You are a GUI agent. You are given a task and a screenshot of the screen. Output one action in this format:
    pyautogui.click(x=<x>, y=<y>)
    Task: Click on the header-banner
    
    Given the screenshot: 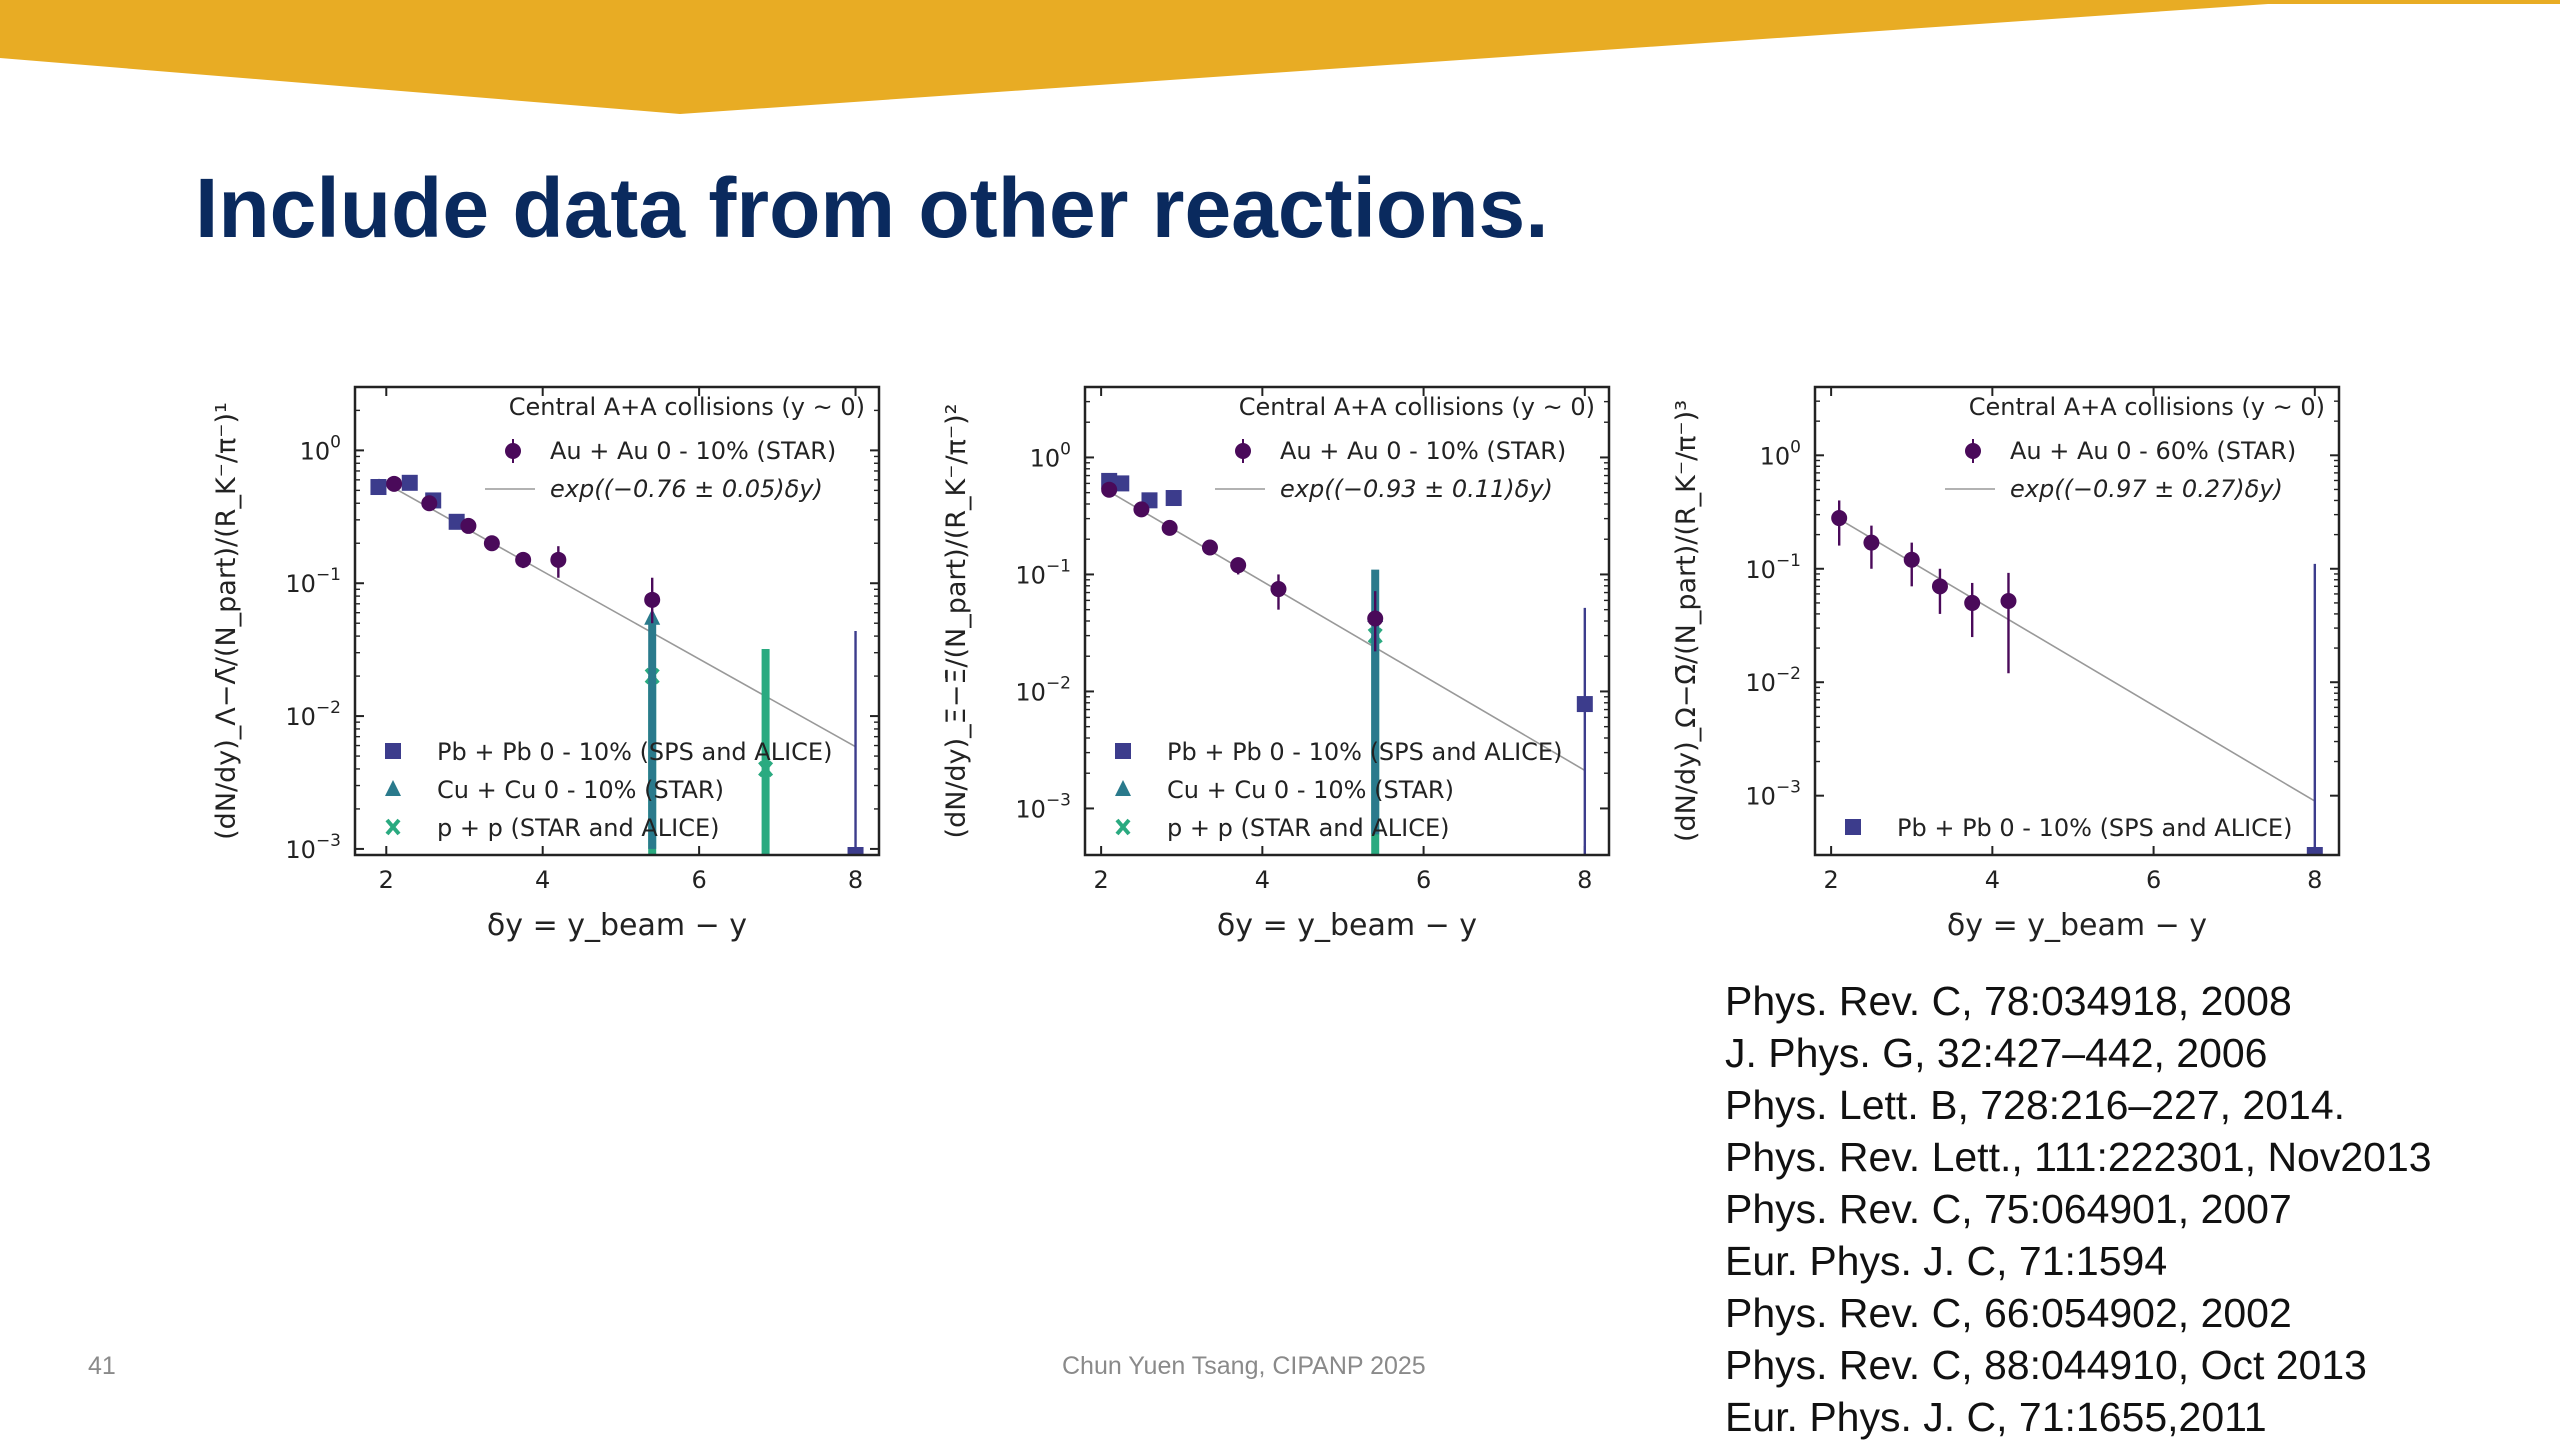 What is the action you would take?
    pyautogui.click(x=1280, y=57)
    